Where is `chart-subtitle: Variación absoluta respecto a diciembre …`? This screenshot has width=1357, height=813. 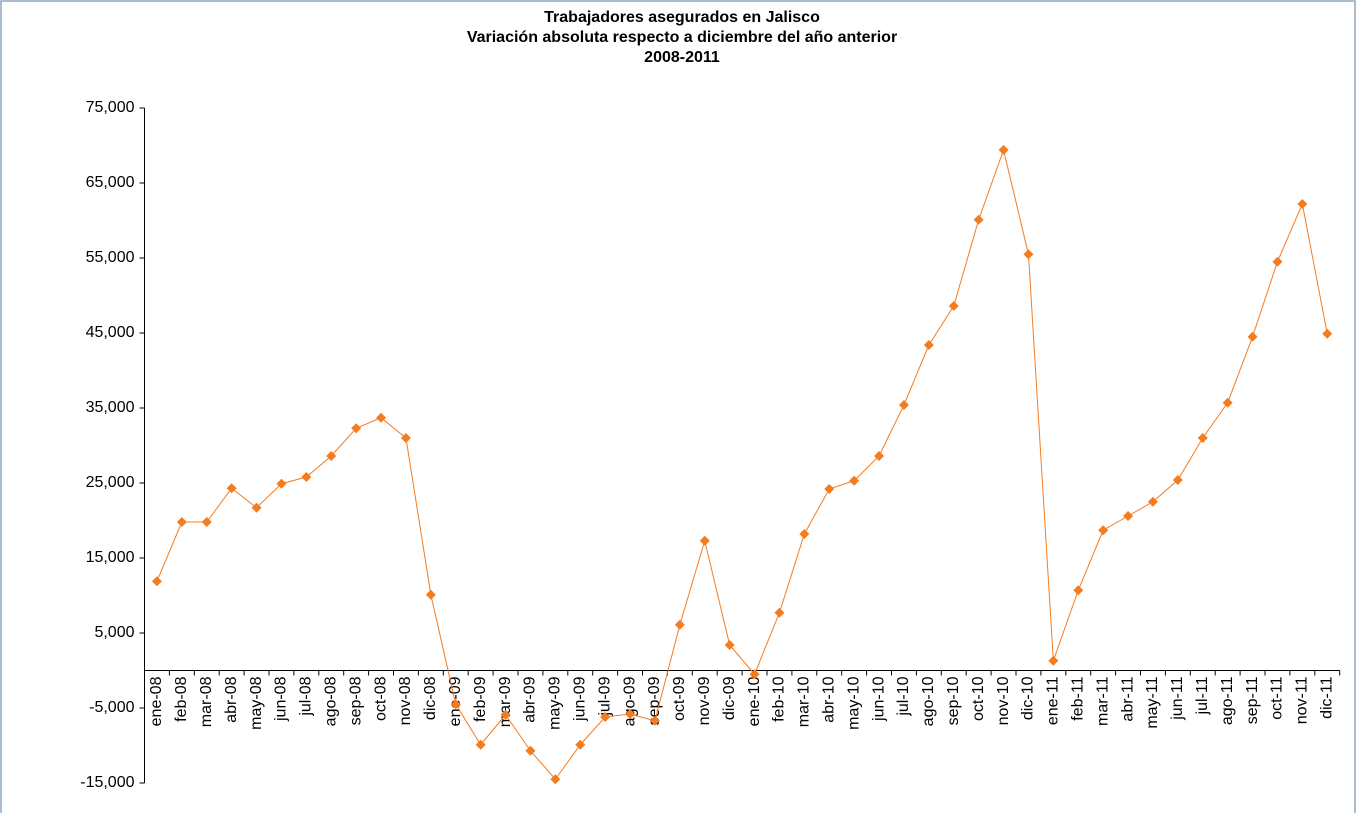 chart-subtitle: Variación absoluta respecto a diciembre … is located at coordinates (682, 37).